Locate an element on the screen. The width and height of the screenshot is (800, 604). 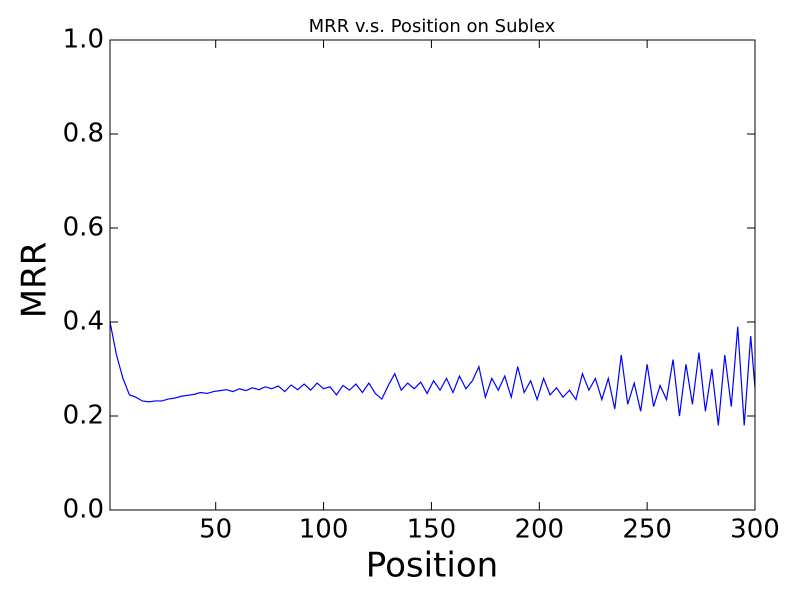
y-tick-label: 0.8 is located at coordinates (83, 134).